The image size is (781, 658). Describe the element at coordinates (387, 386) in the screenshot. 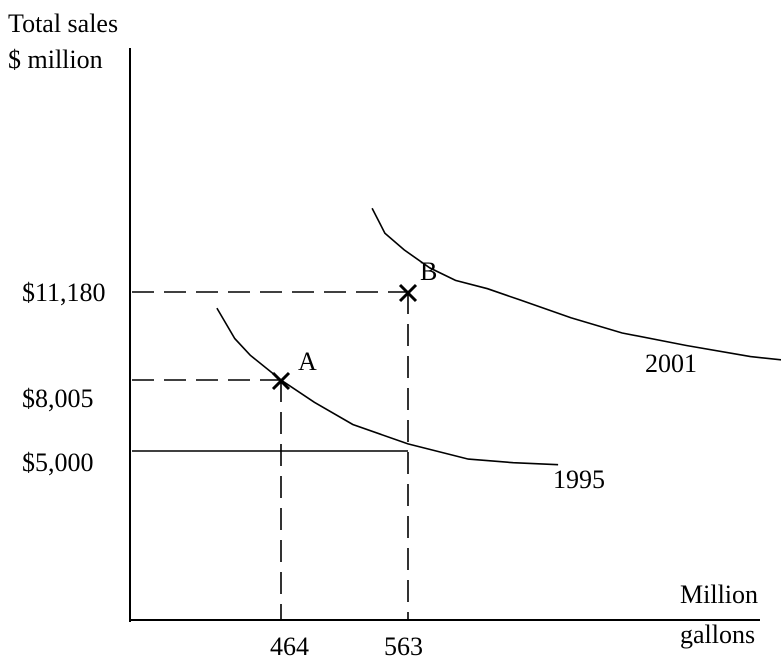

I see `series-line-1995` at that location.